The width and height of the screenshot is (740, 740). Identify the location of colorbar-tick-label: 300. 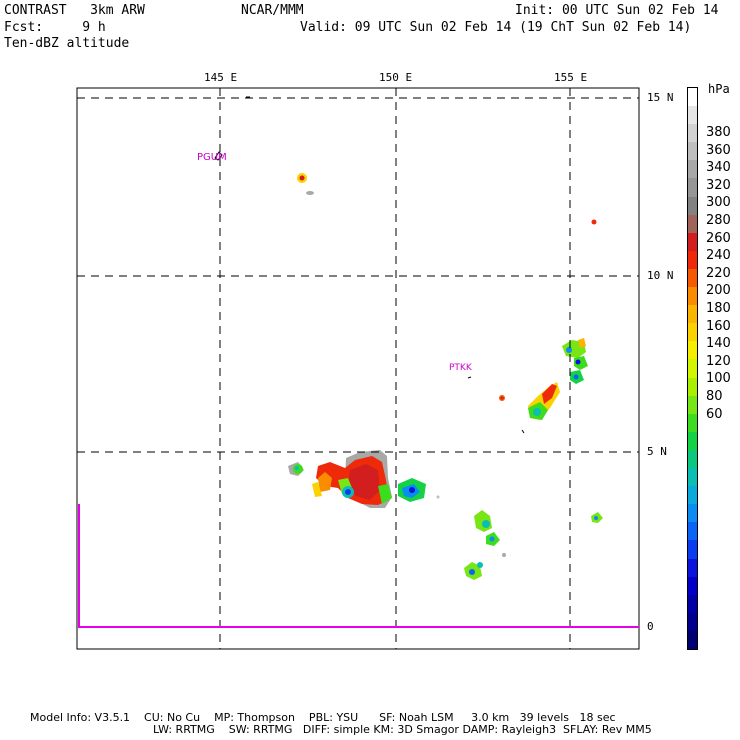
(718, 203).